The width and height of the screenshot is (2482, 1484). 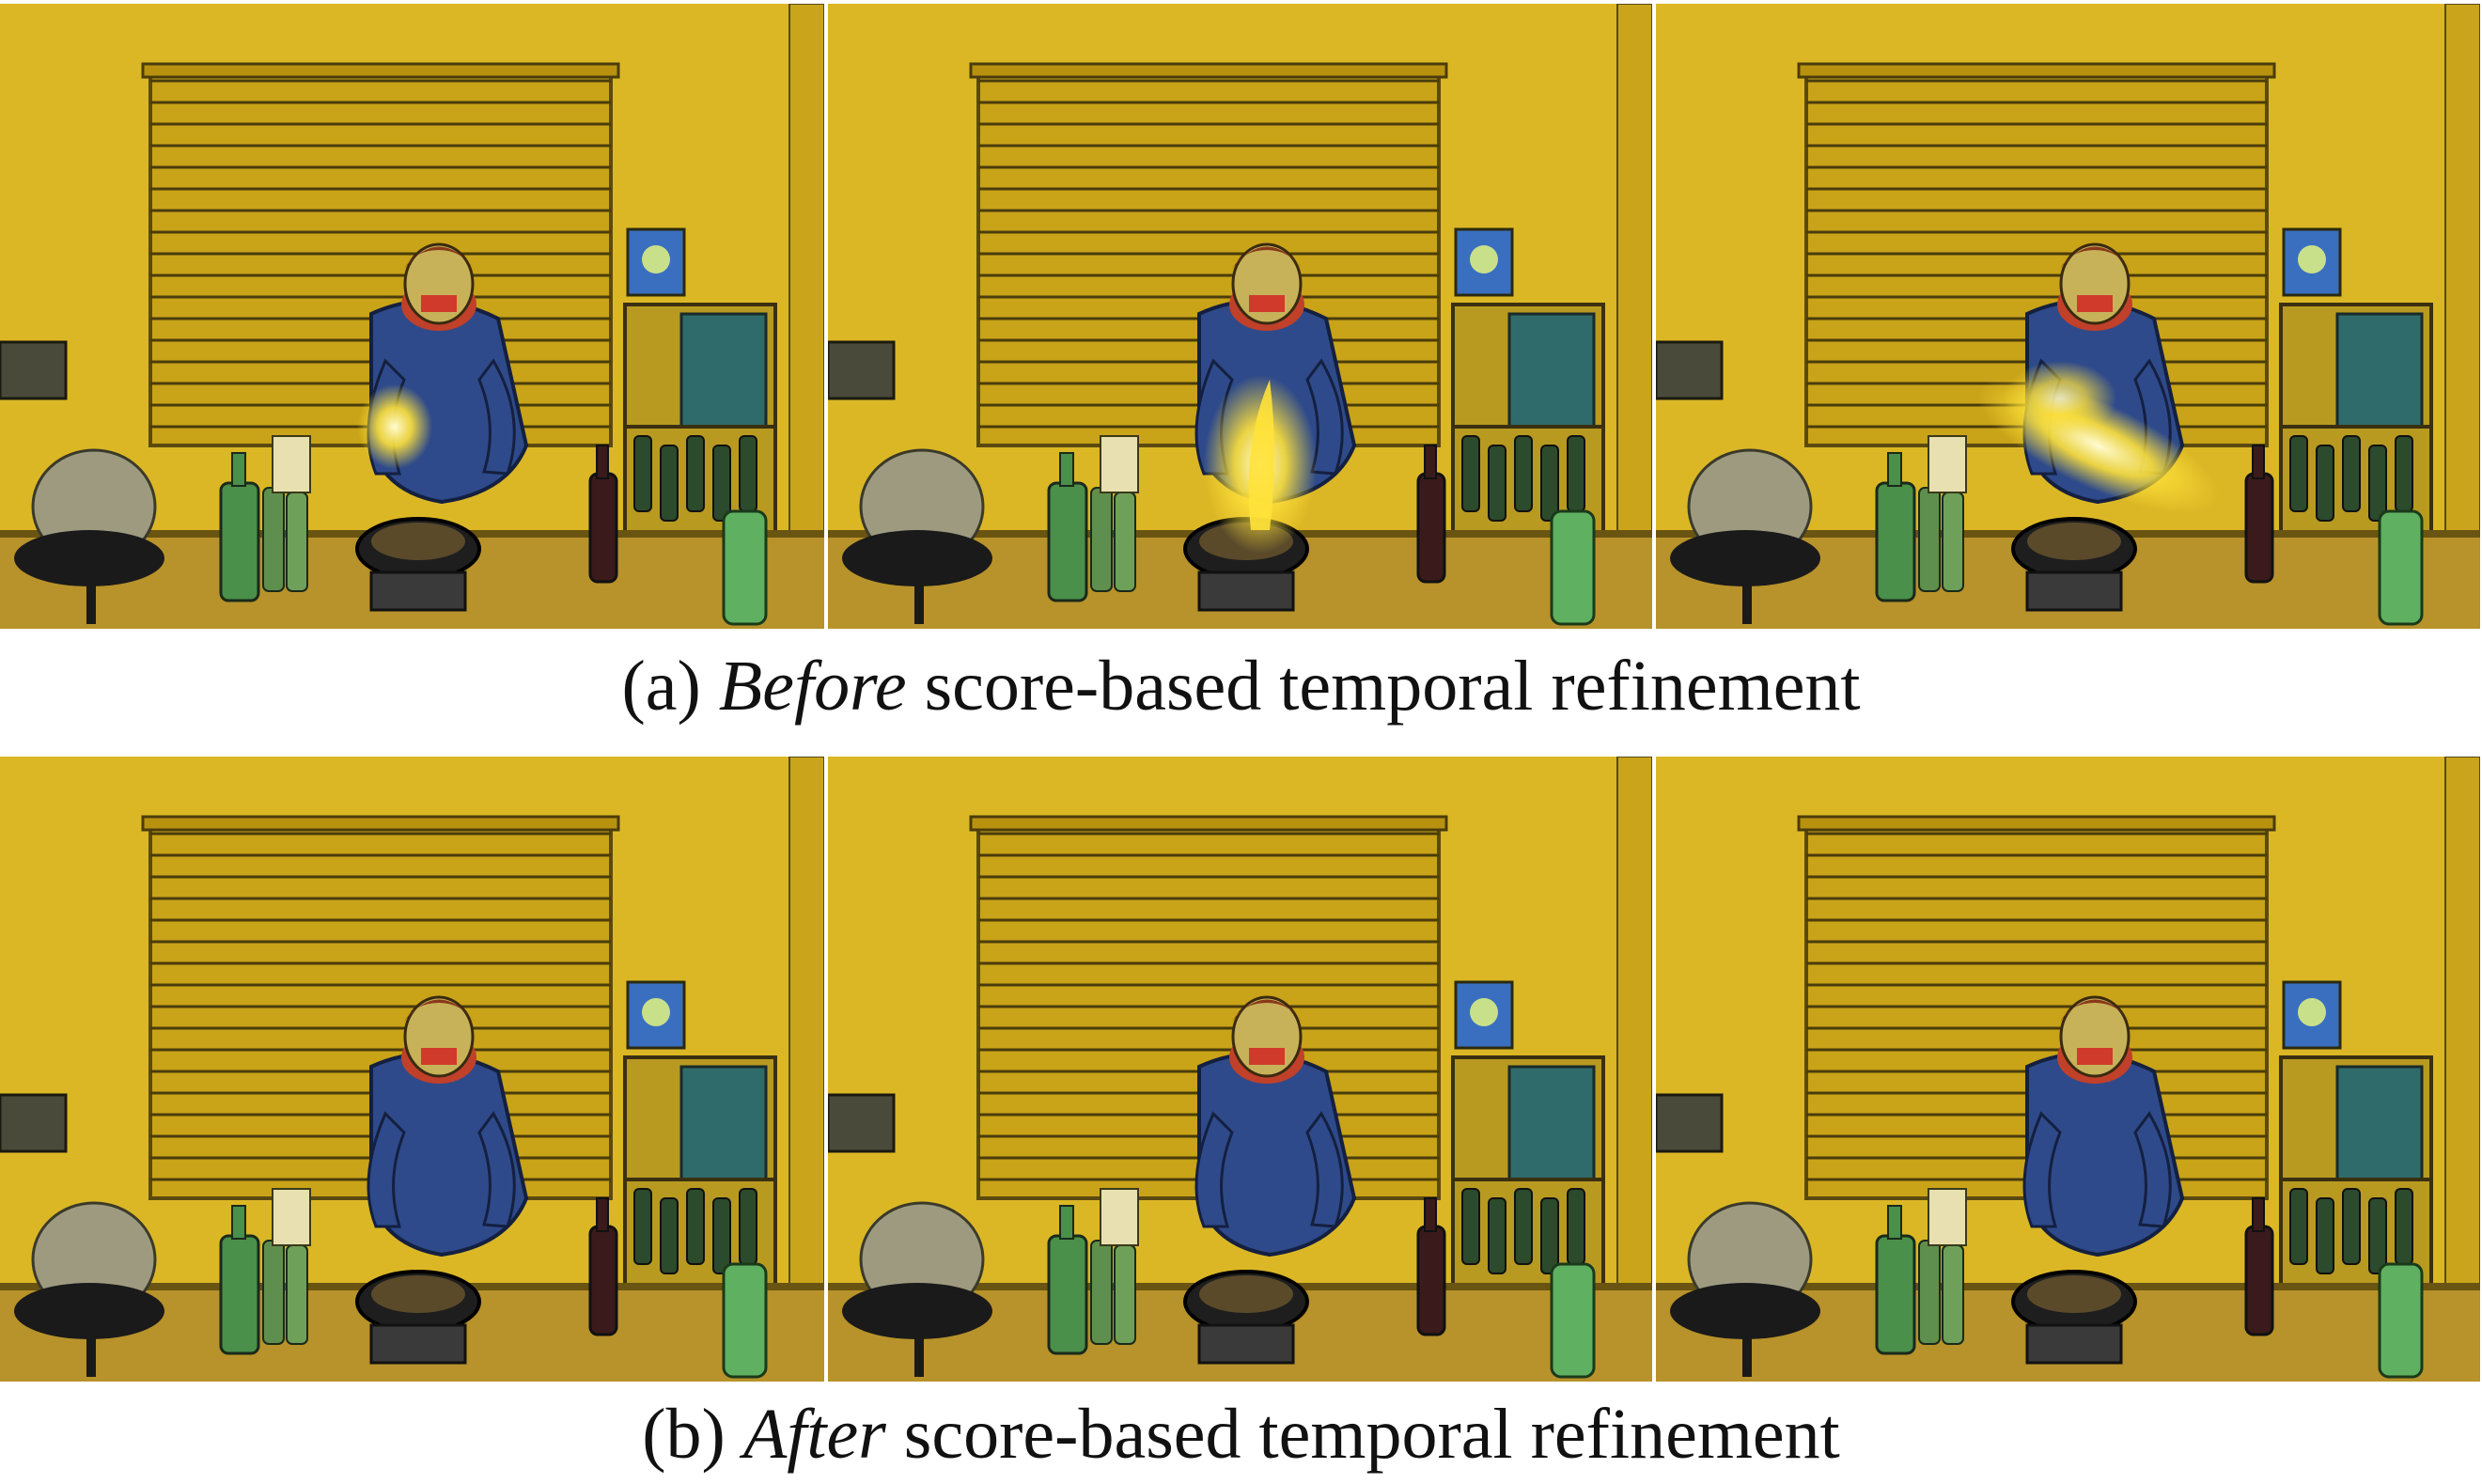 I want to click on caption-label: (a), so click(x=661, y=686).